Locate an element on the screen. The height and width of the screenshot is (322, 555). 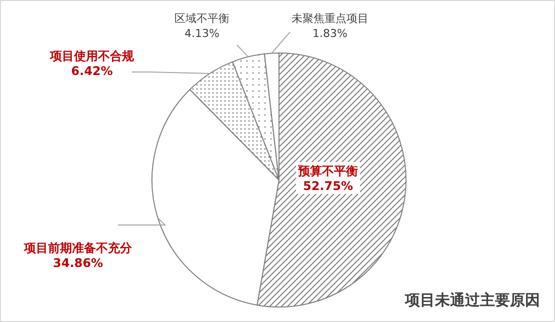
data-label: 34.86% is located at coordinates (78, 263).